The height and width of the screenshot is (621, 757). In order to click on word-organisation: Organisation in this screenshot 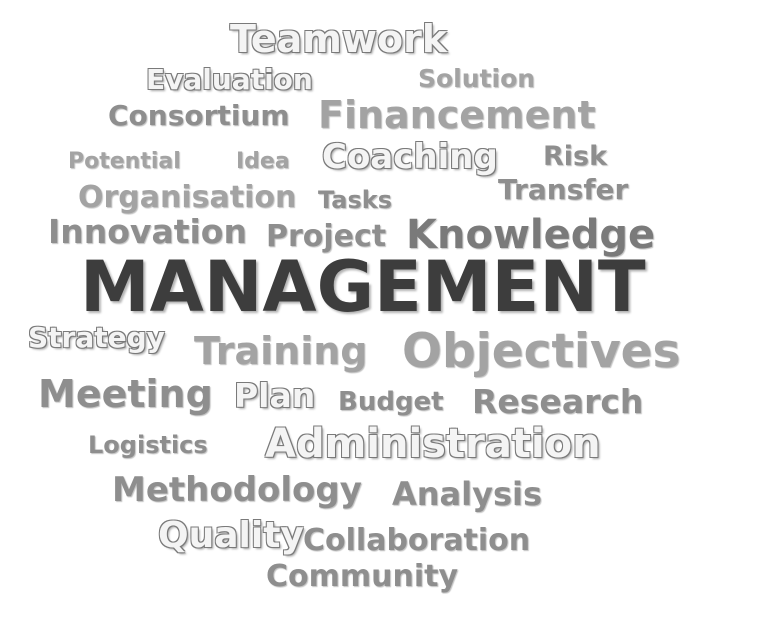, I will do `click(187, 197)`.